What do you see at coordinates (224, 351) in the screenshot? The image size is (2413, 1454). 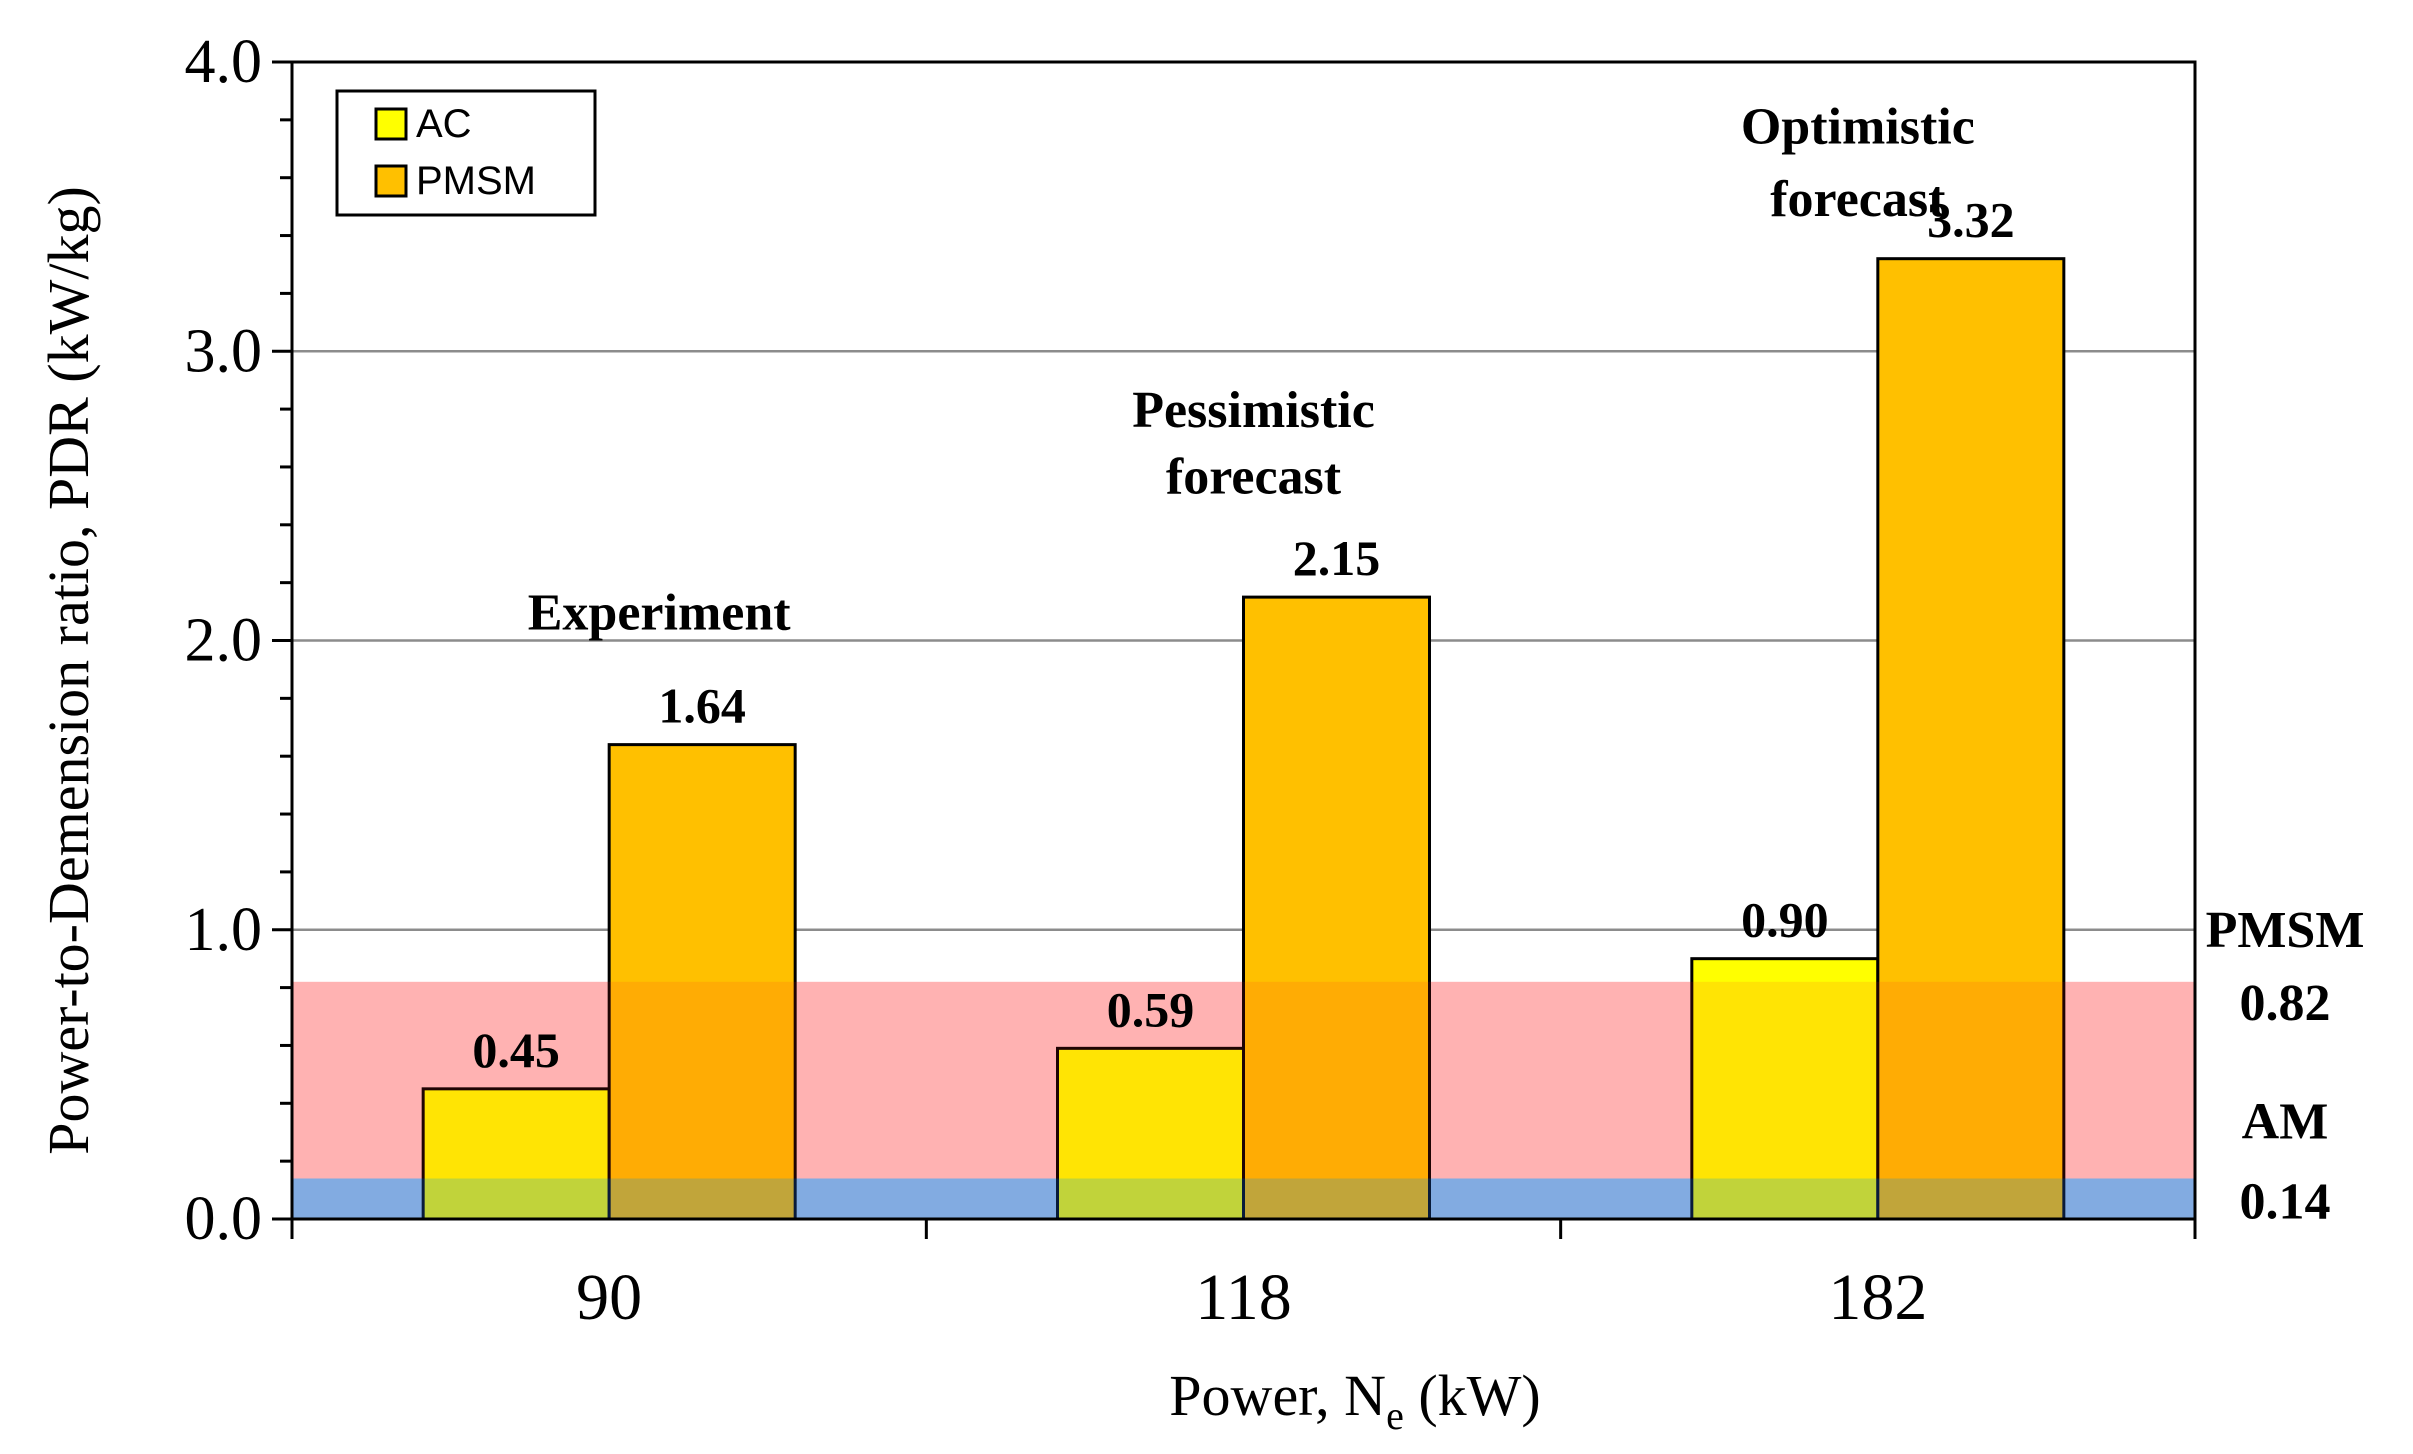 I see `y-tick-label: 3.0` at bounding box center [224, 351].